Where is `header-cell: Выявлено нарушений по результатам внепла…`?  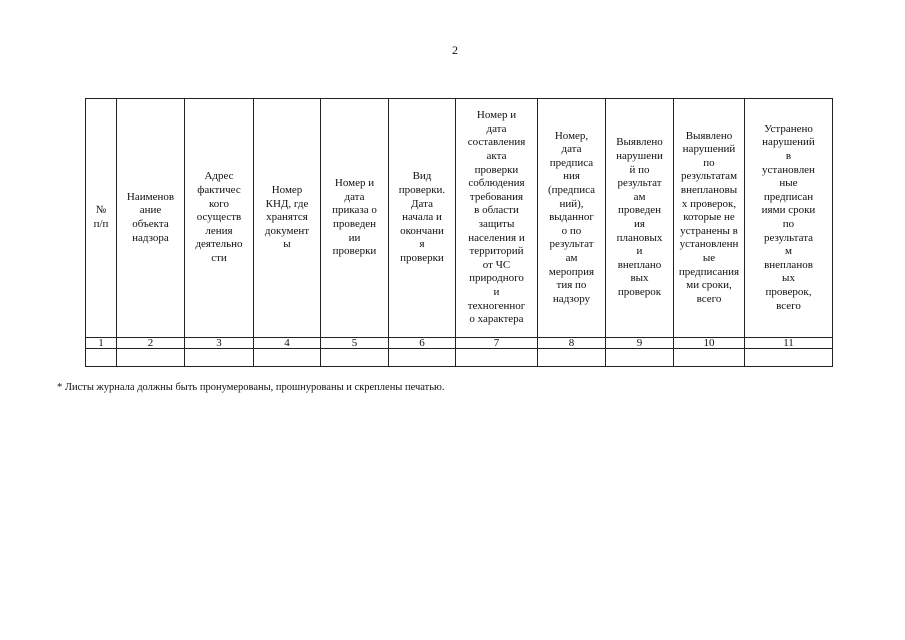
header-cell: Выявлено нарушений по результатам внепла… is located at coordinates (709, 218).